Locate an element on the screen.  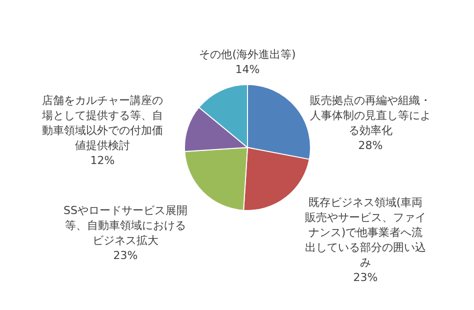
data-label: 28% is located at coordinates (370, 145).